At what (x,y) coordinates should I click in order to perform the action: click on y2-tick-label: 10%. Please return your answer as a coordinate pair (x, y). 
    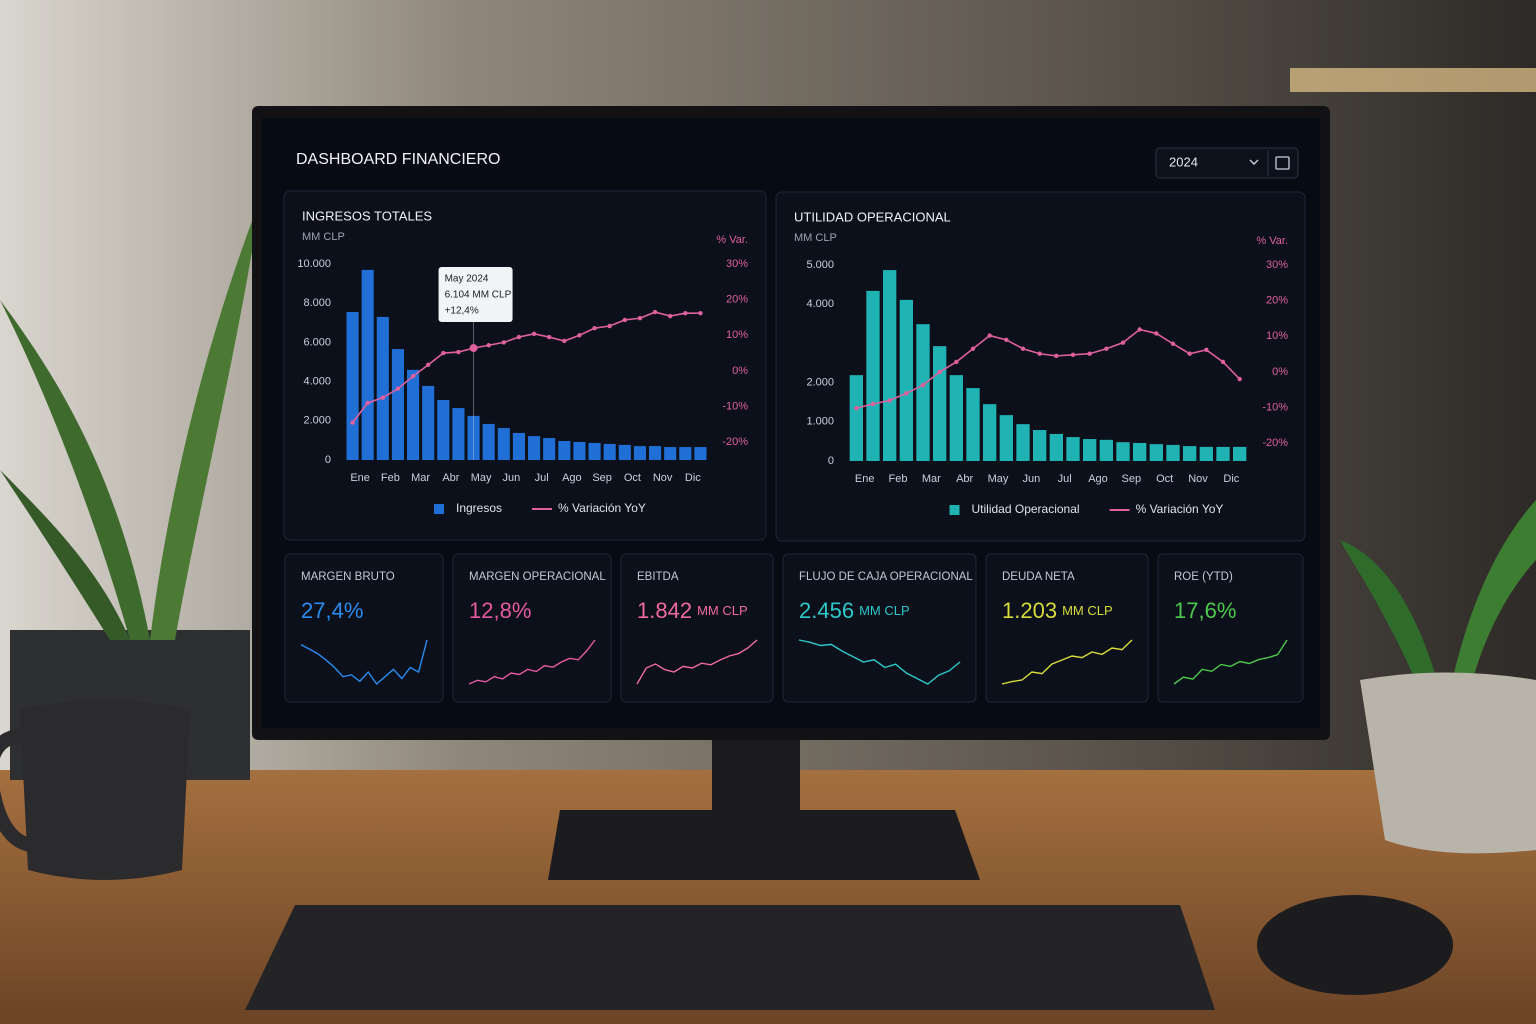
    Looking at the image, I should click on (737, 335).